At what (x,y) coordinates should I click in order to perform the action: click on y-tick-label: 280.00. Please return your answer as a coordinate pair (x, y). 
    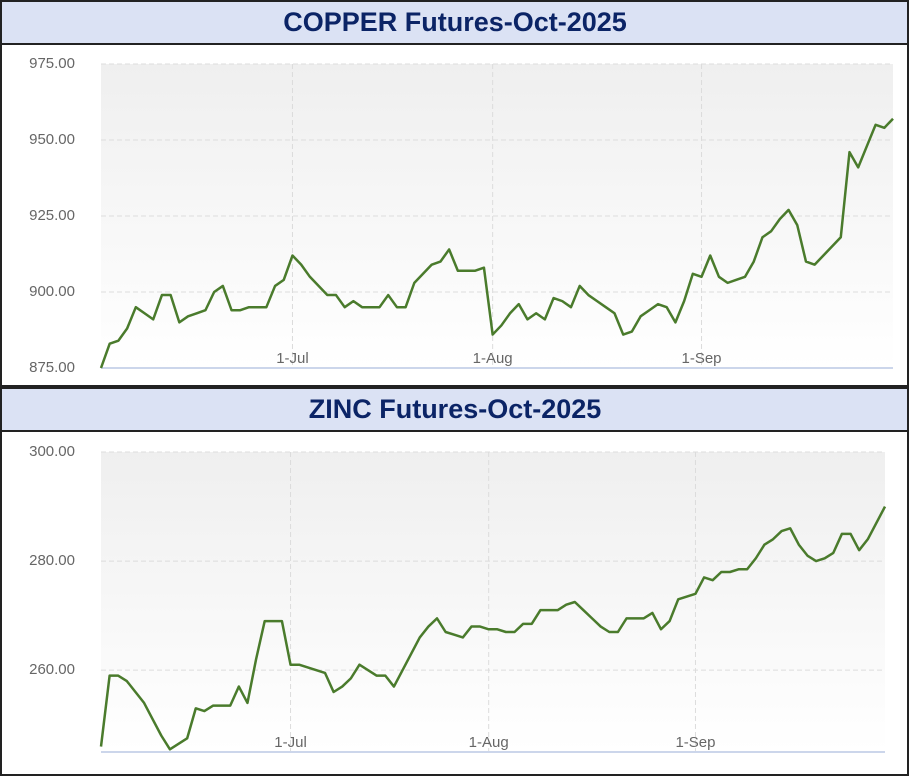
    Looking at the image, I should click on (52, 560).